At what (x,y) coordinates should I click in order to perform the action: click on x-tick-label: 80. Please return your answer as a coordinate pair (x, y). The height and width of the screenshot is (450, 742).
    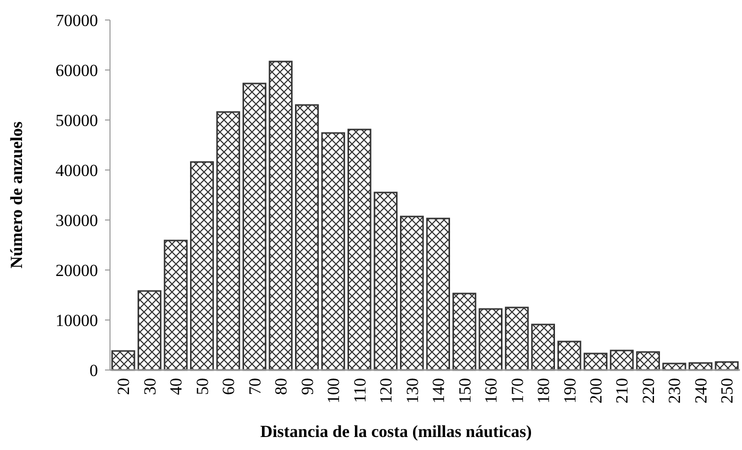
    Looking at the image, I should click on (281, 386).